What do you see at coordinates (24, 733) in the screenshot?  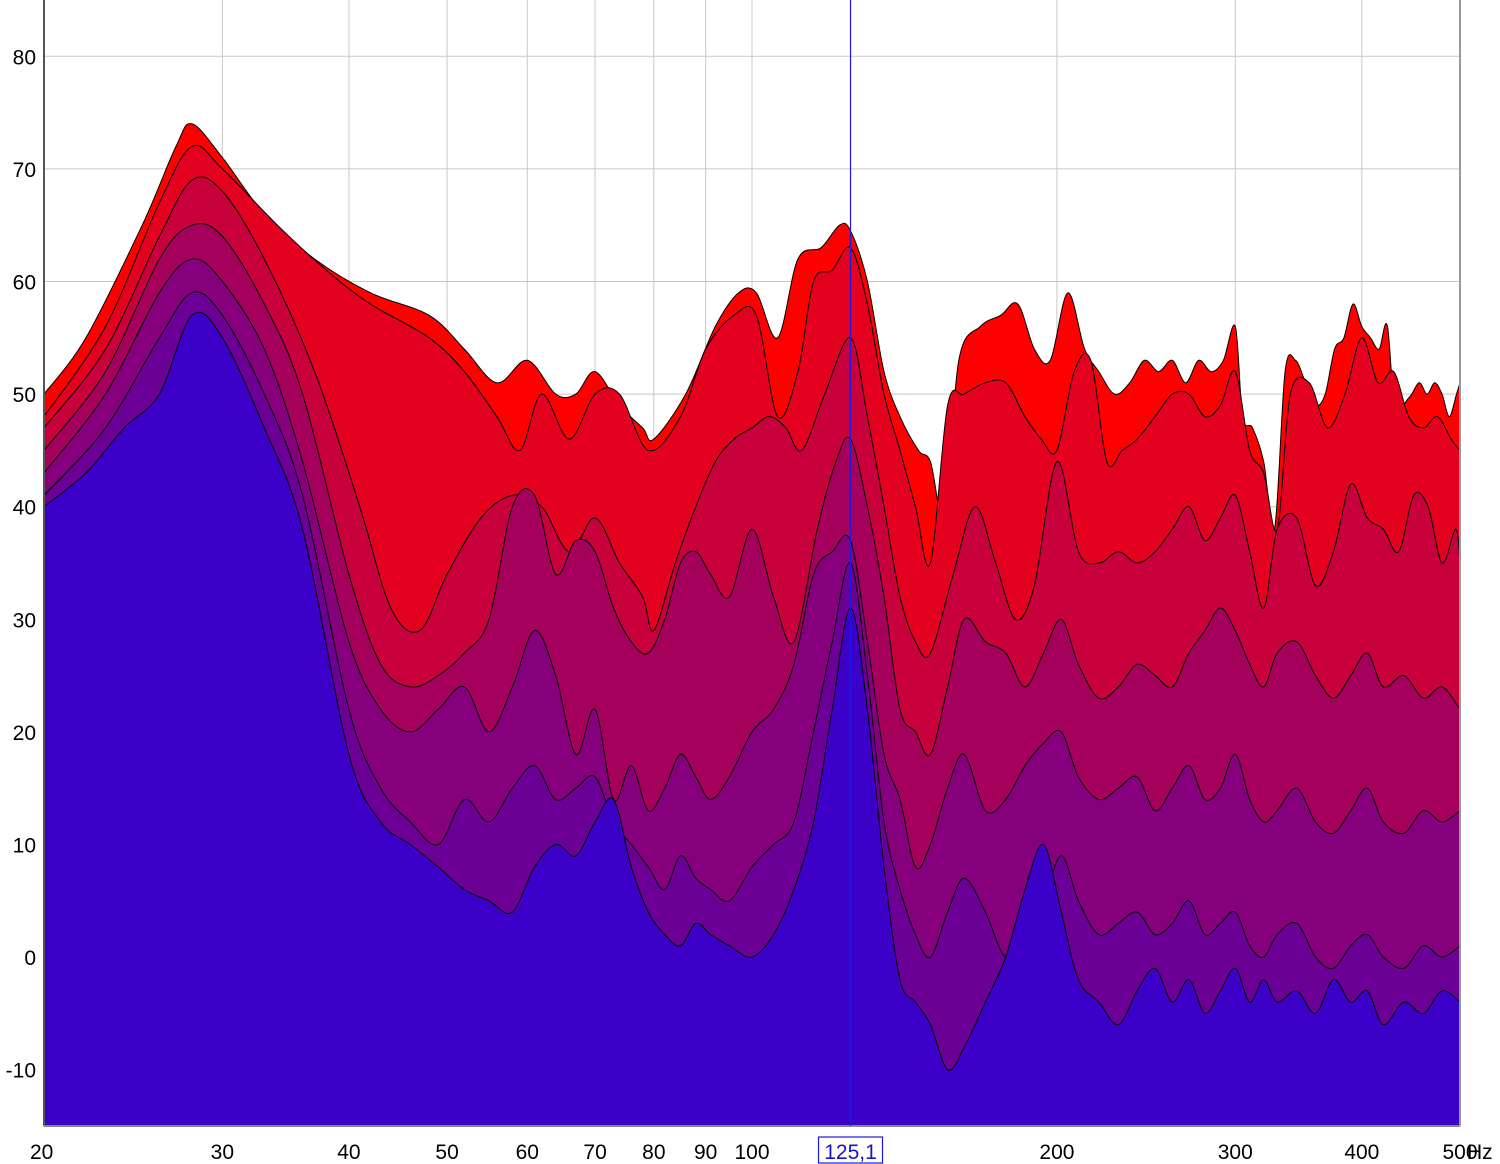 I see `y-tick-label: 20` at bounding box center [24, 733].